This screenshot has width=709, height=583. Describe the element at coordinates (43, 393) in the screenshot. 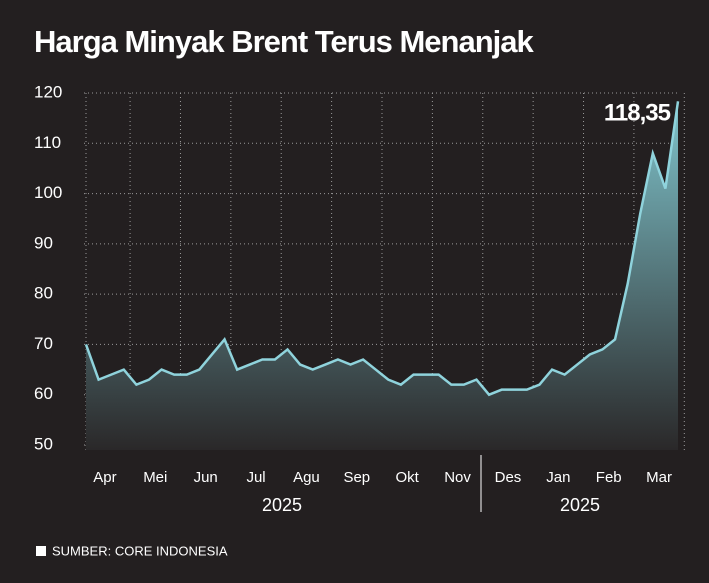

I see `y-tick-label: 60` at that location.